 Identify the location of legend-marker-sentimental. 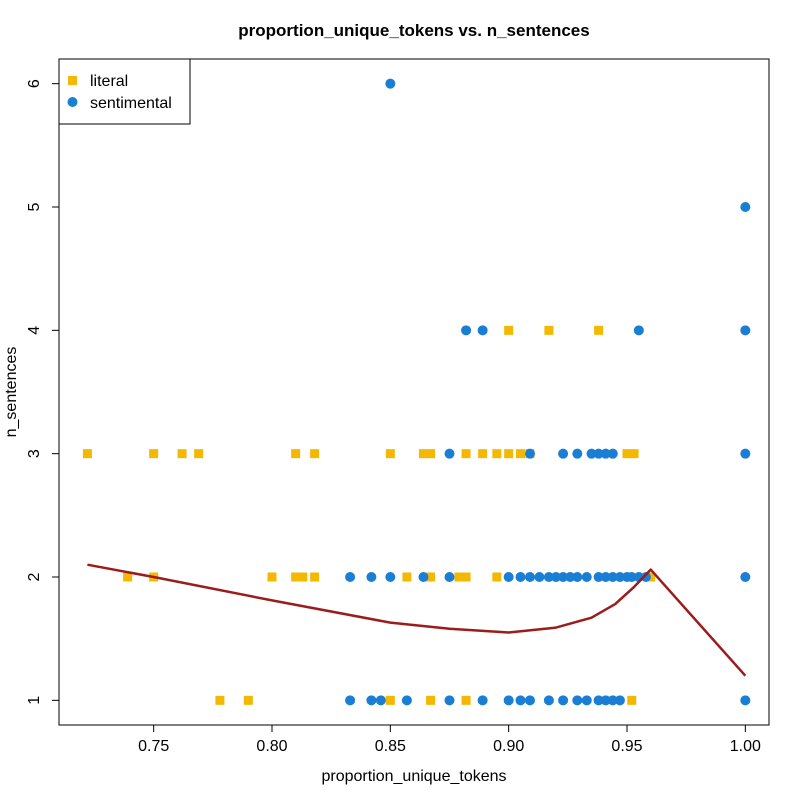
(72, 102).